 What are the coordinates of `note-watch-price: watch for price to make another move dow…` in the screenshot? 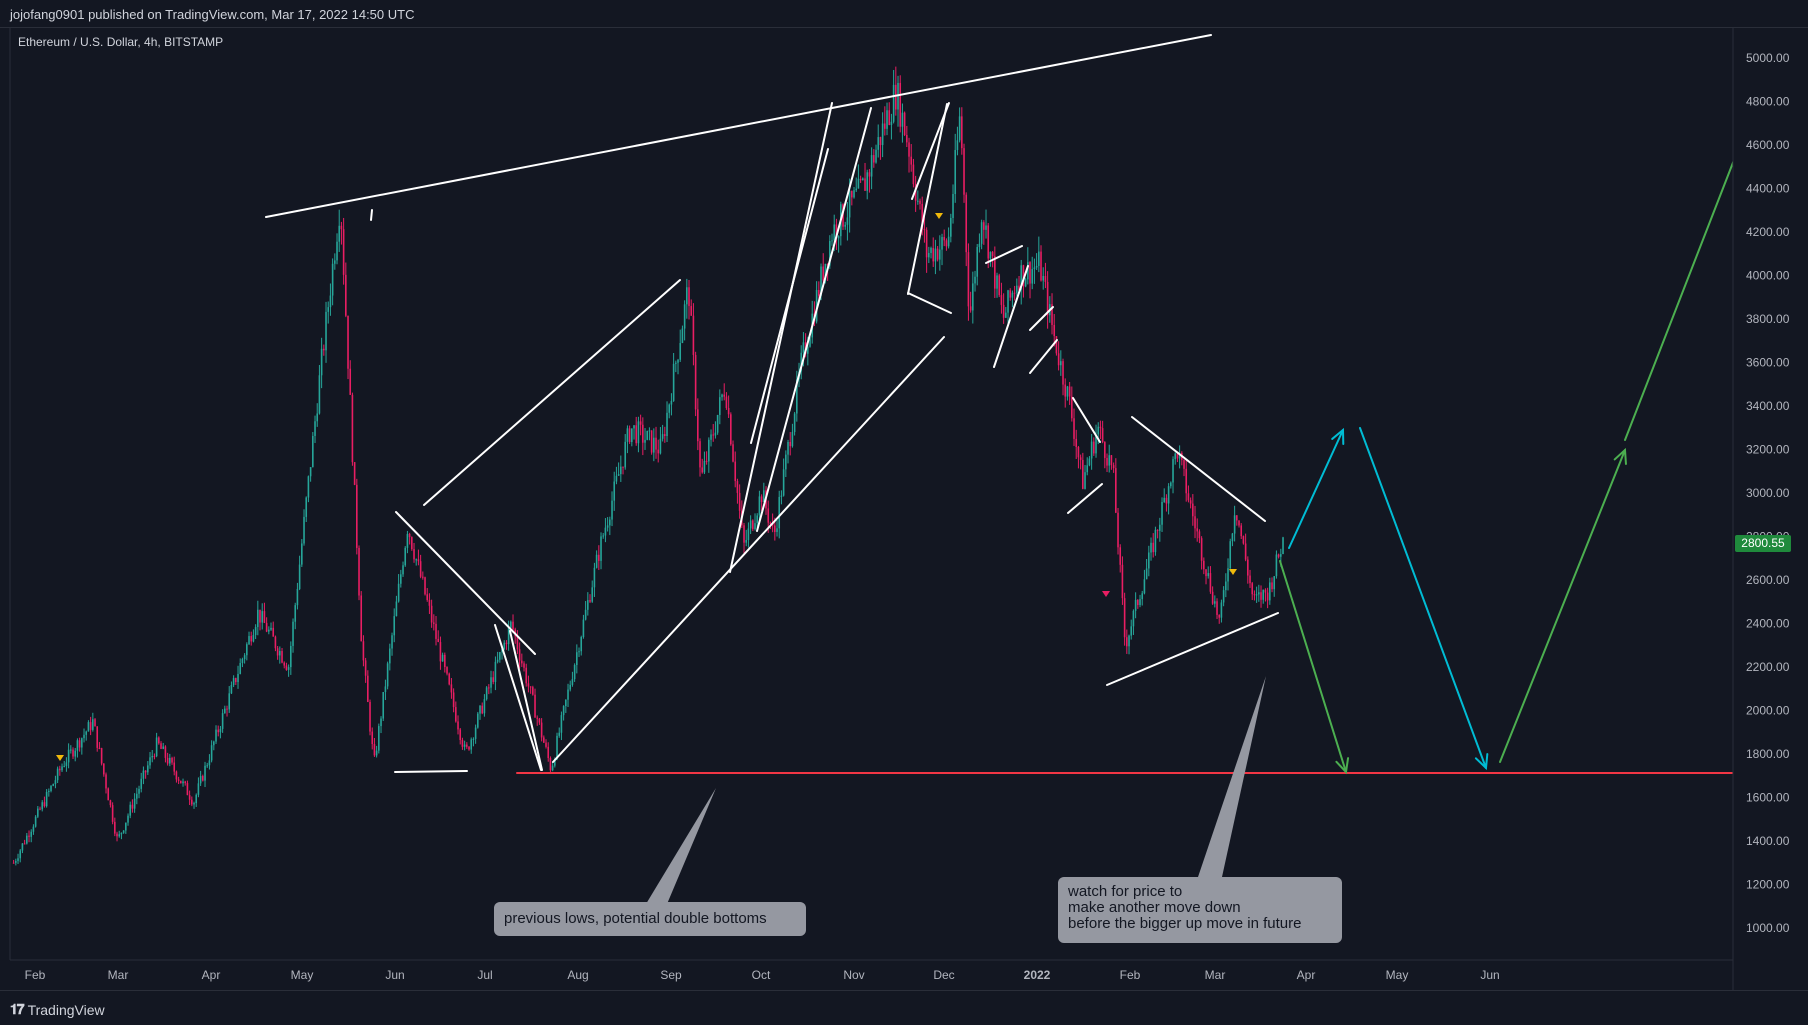 It's located at (1200, 910).